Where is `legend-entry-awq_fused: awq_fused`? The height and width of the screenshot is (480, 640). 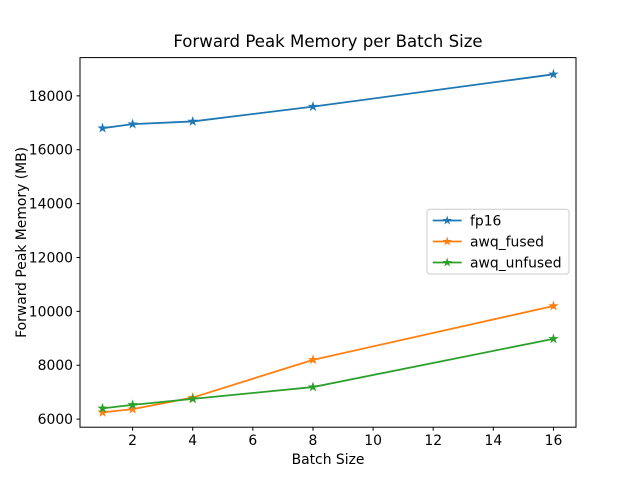
legend-entry-awq_fused: awq_fused is located at coordinates (488, 242).